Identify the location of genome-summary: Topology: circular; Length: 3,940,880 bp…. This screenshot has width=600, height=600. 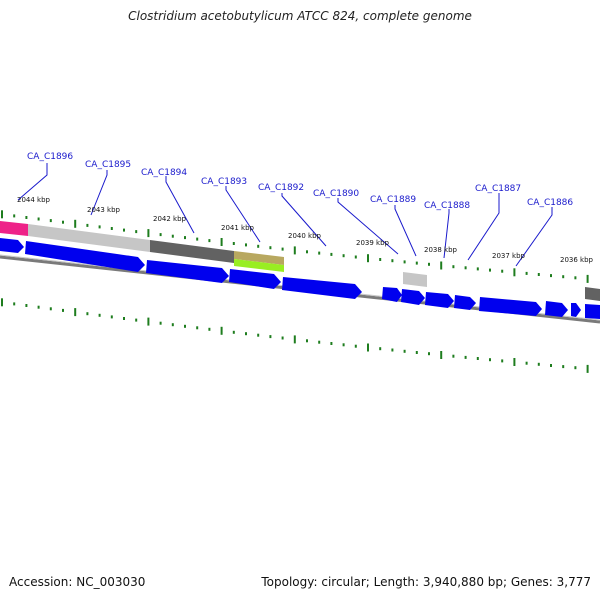
(426, 582).